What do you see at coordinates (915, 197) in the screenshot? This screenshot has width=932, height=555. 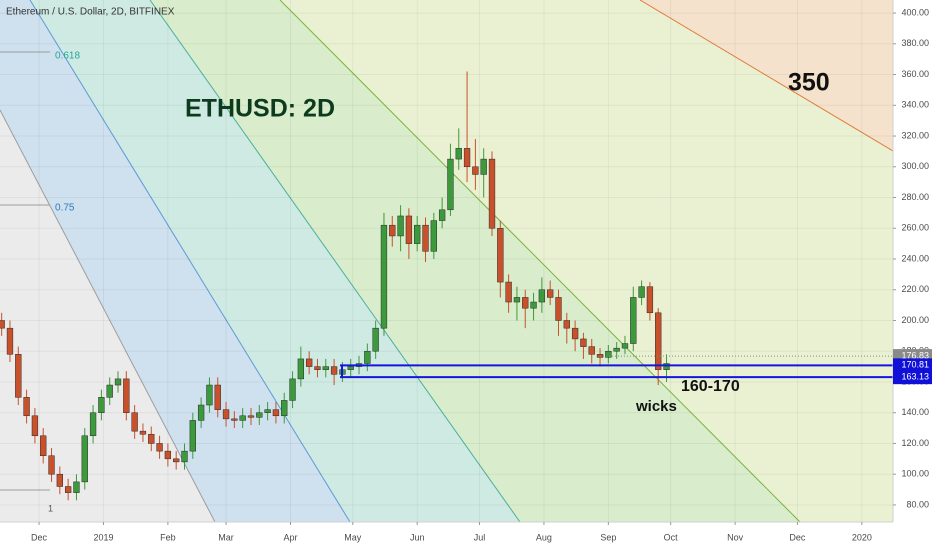 I see `y-tick-label: 280.00` at bounding box center [915, 197].